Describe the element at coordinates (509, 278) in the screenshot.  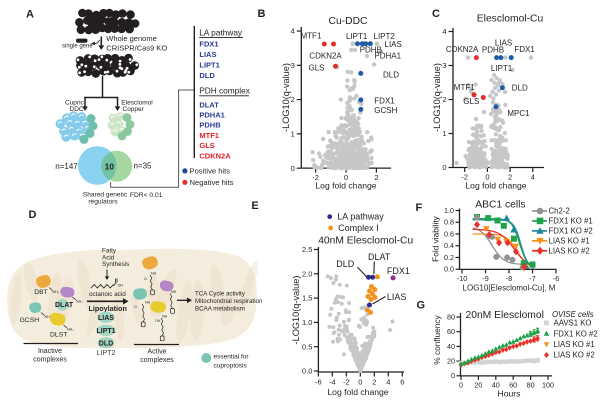
I see `svg-text: -8` at that location.